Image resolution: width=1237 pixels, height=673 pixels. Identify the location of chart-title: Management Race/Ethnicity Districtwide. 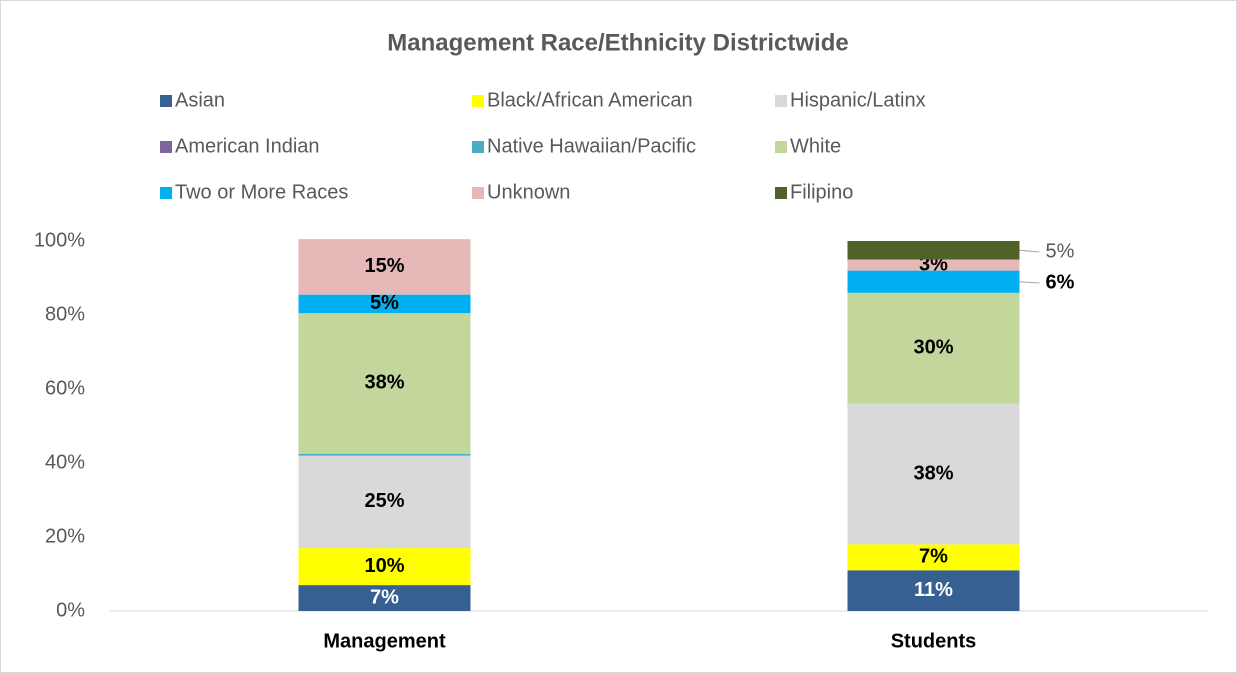
(617, 42).